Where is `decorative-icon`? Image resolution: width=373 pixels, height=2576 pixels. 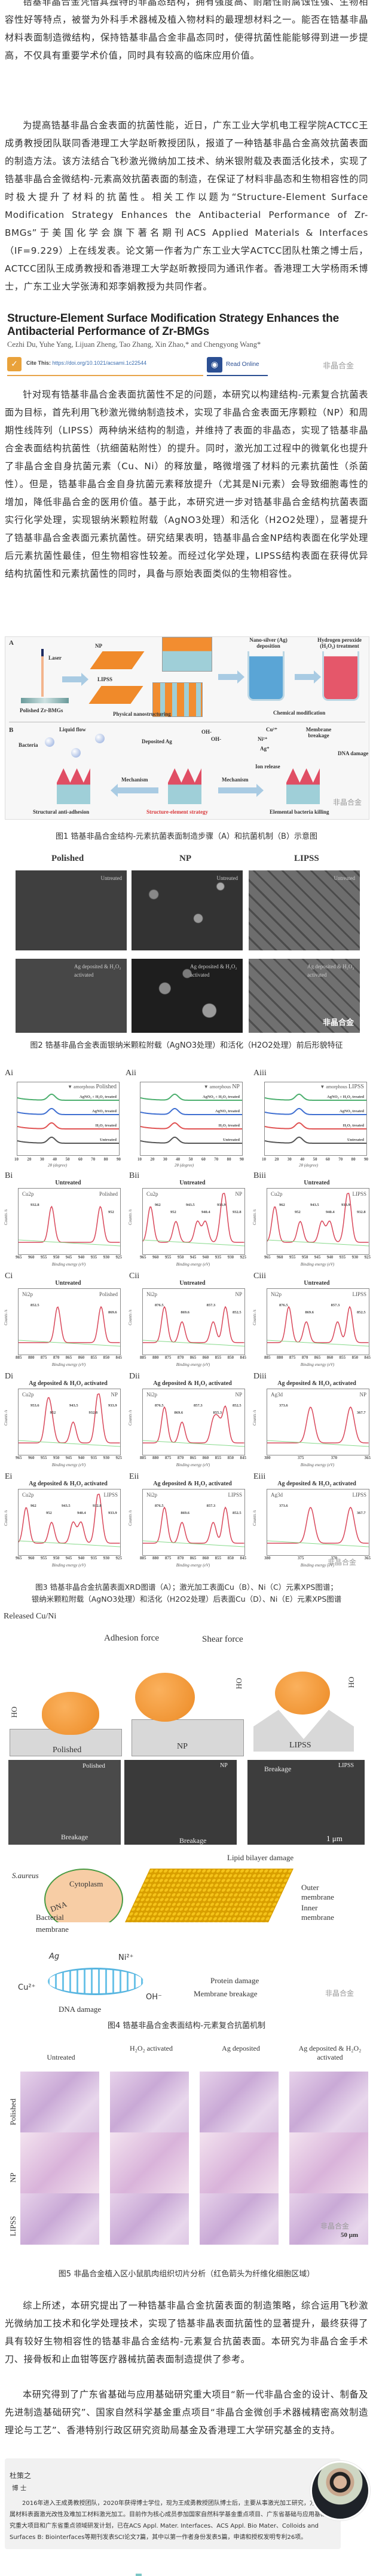 decorative-icon is located at coordinates (139, 2575).